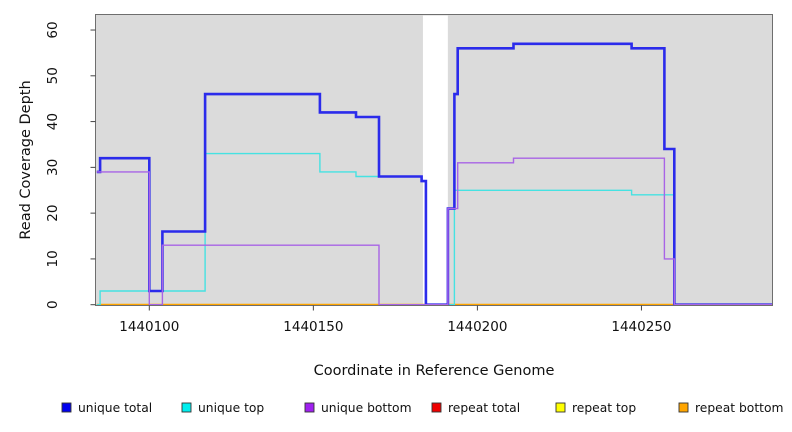 Image resolution: width=792 pixels, height=432 pixels. Describe the element at coordinates (309, 407) in the screenshot. I see `legend-swatch-unique-bottom` at that location.